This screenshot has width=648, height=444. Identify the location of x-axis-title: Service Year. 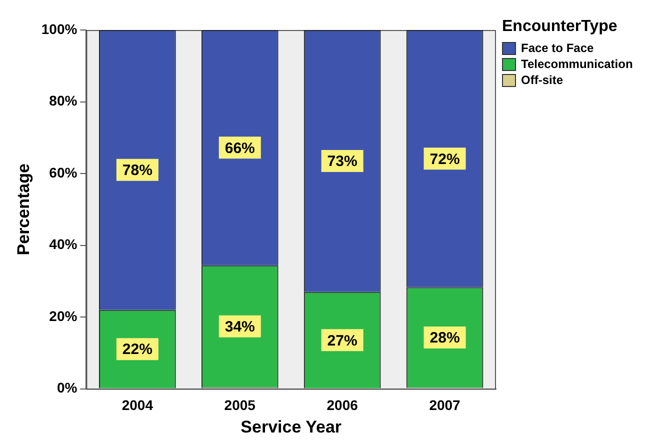
(291, 426).